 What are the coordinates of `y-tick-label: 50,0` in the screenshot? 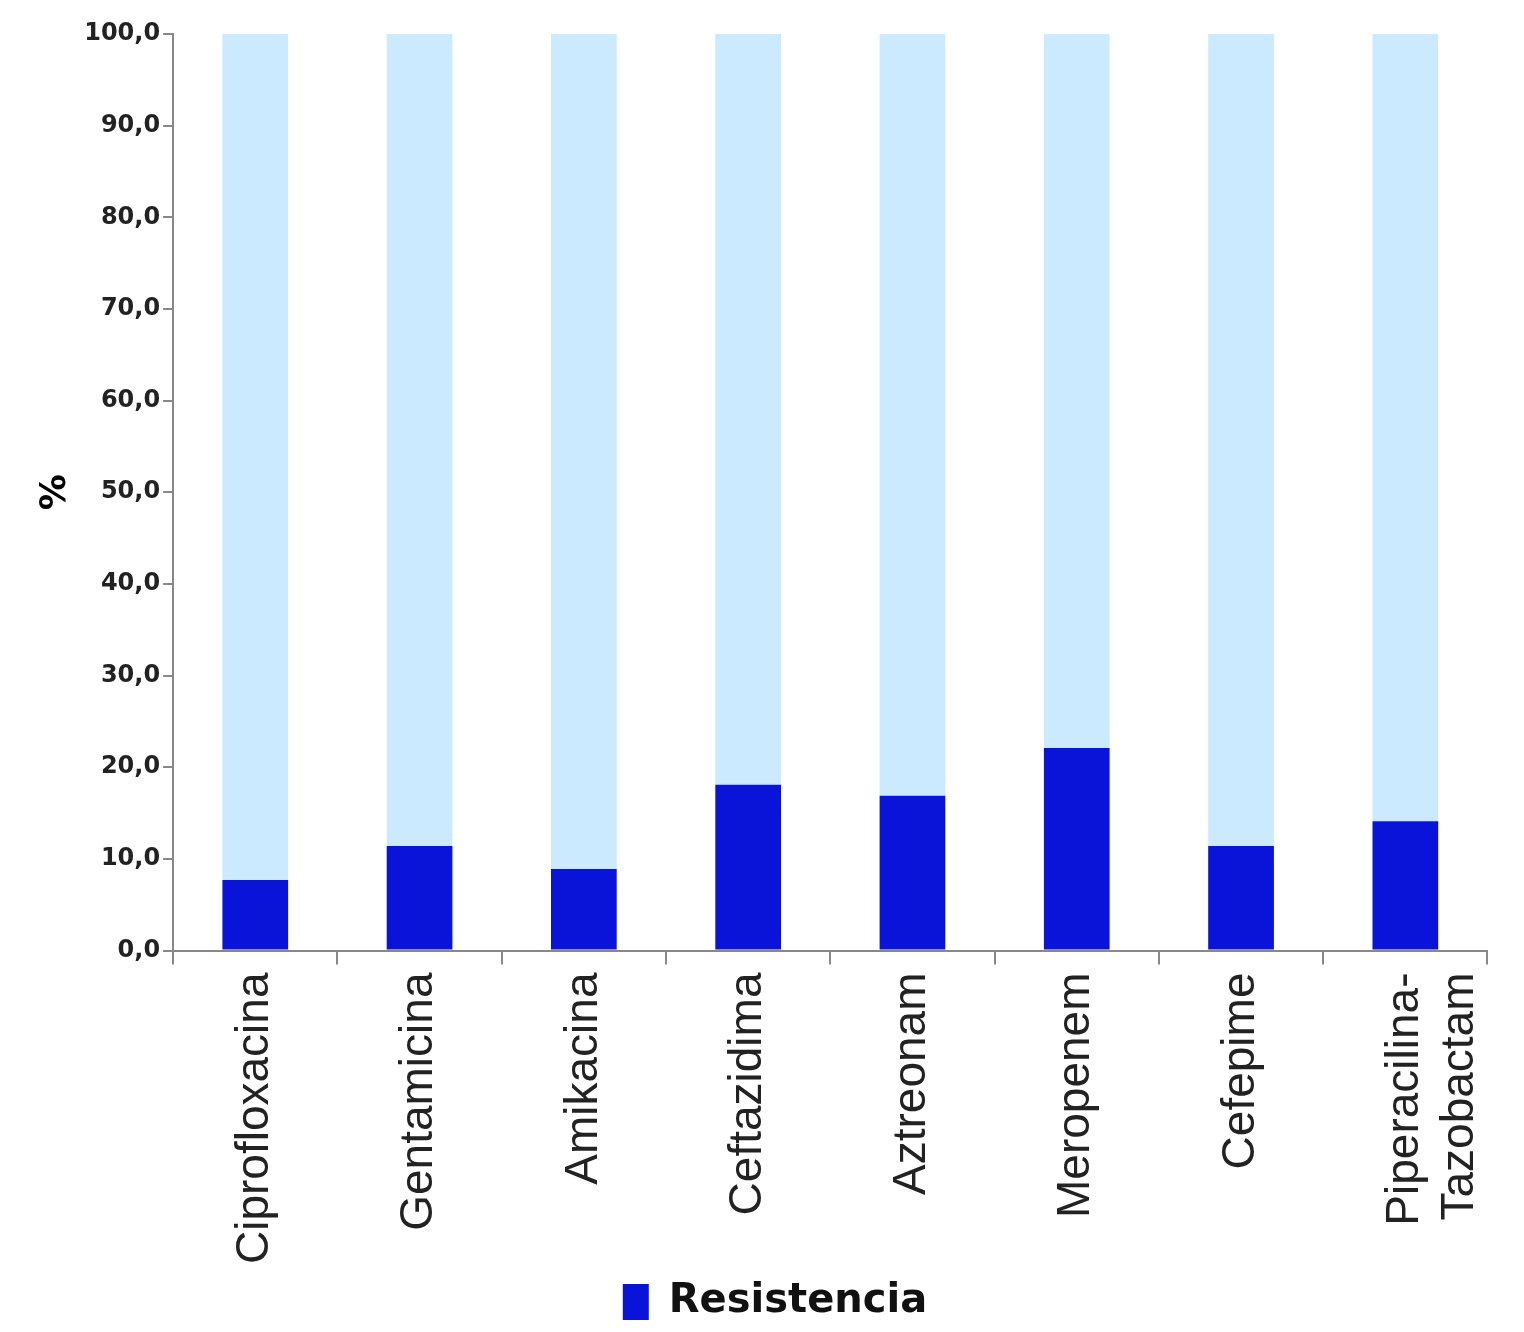 It's located at (130, 490).